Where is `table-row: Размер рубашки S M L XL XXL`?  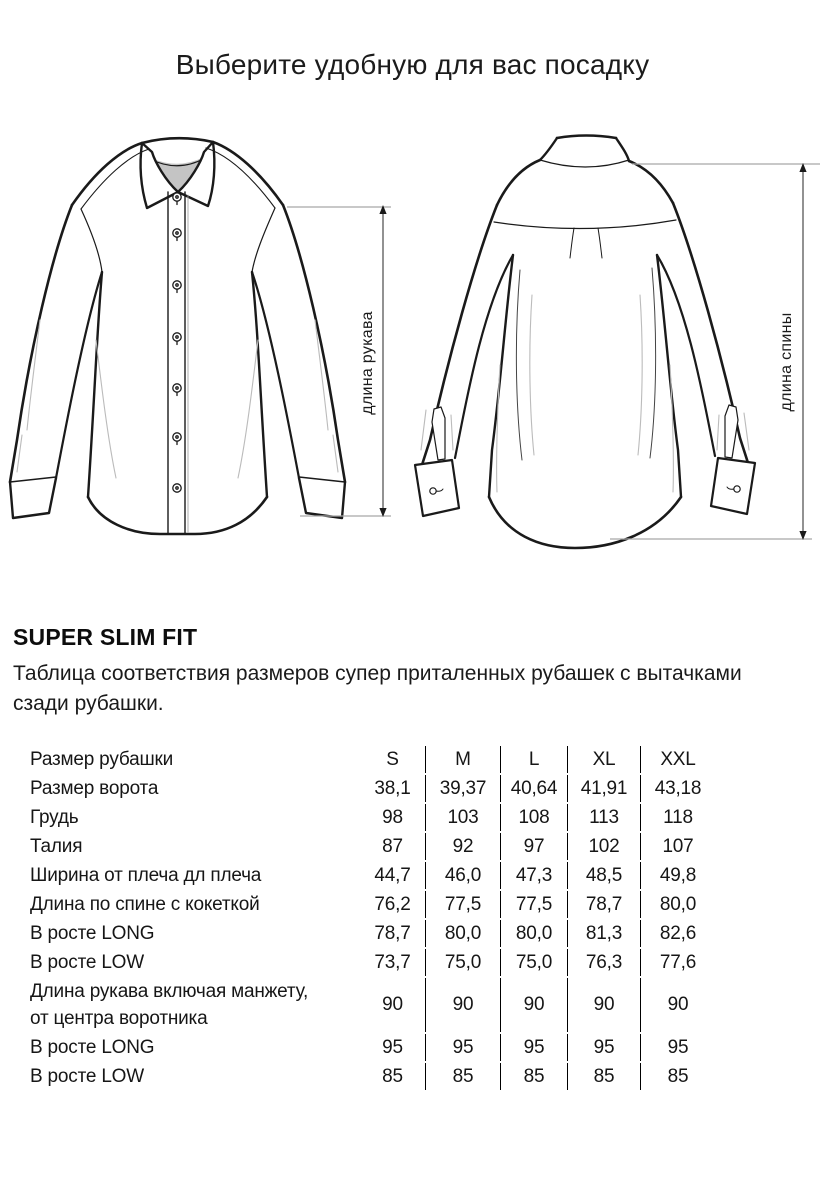
table-row: Размер рубашки S M L XL XXL is located at coordinates (375, 759).